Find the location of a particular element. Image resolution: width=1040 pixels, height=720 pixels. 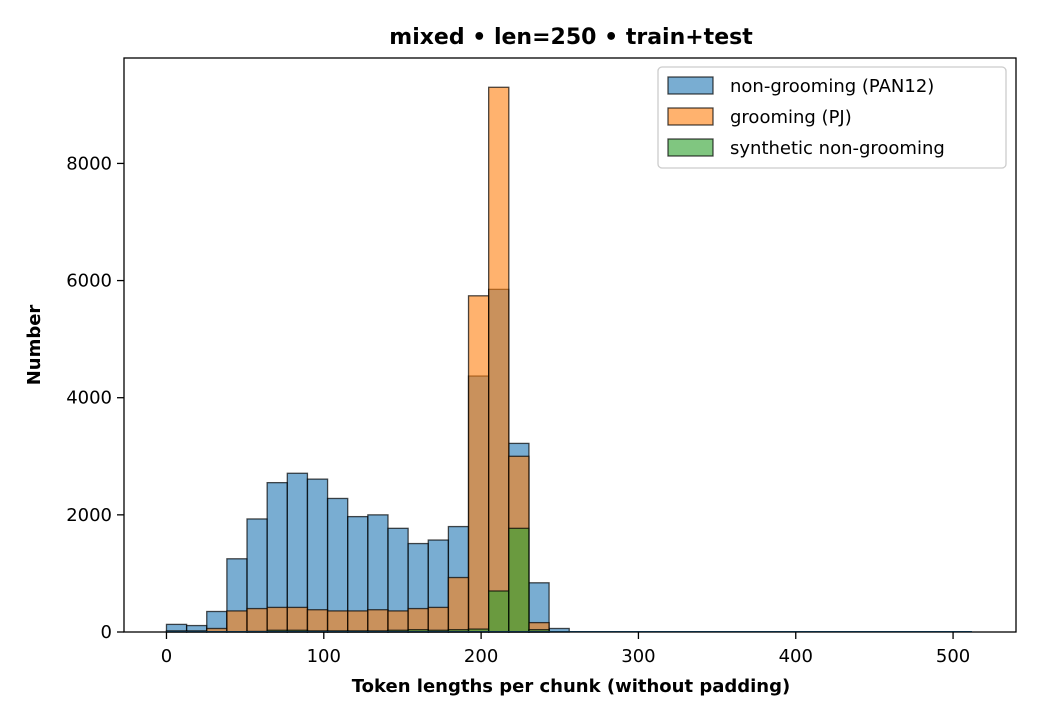

x-tick-label: 400 is located at coordinates (796, 656).